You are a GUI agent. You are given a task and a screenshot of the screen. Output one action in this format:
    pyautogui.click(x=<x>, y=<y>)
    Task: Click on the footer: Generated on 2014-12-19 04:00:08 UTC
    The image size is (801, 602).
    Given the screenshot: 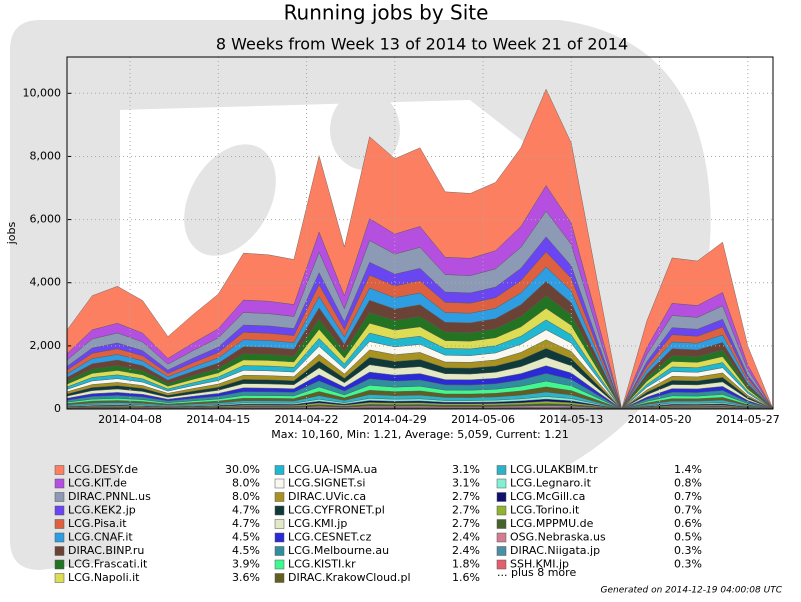 What is the action you would take?
    pyautogui.click(x=692, y=591)
    